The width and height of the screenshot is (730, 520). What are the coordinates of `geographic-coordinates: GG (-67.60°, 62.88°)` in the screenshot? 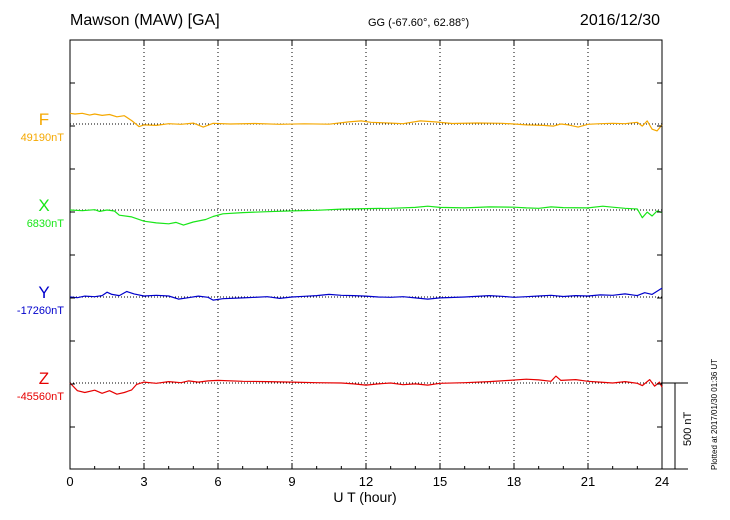 It's located at (419, 23).